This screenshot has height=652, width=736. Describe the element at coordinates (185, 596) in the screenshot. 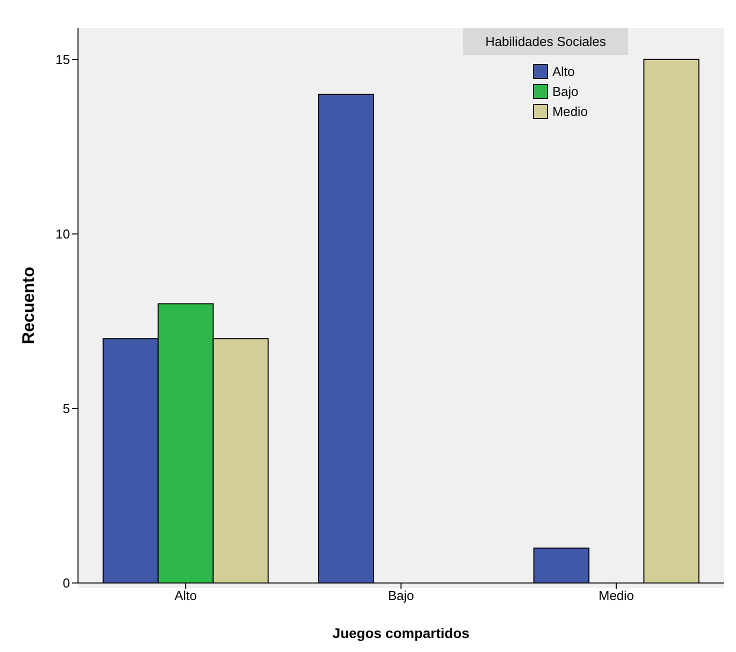

I see `x-tick-label: Alto` at that location.